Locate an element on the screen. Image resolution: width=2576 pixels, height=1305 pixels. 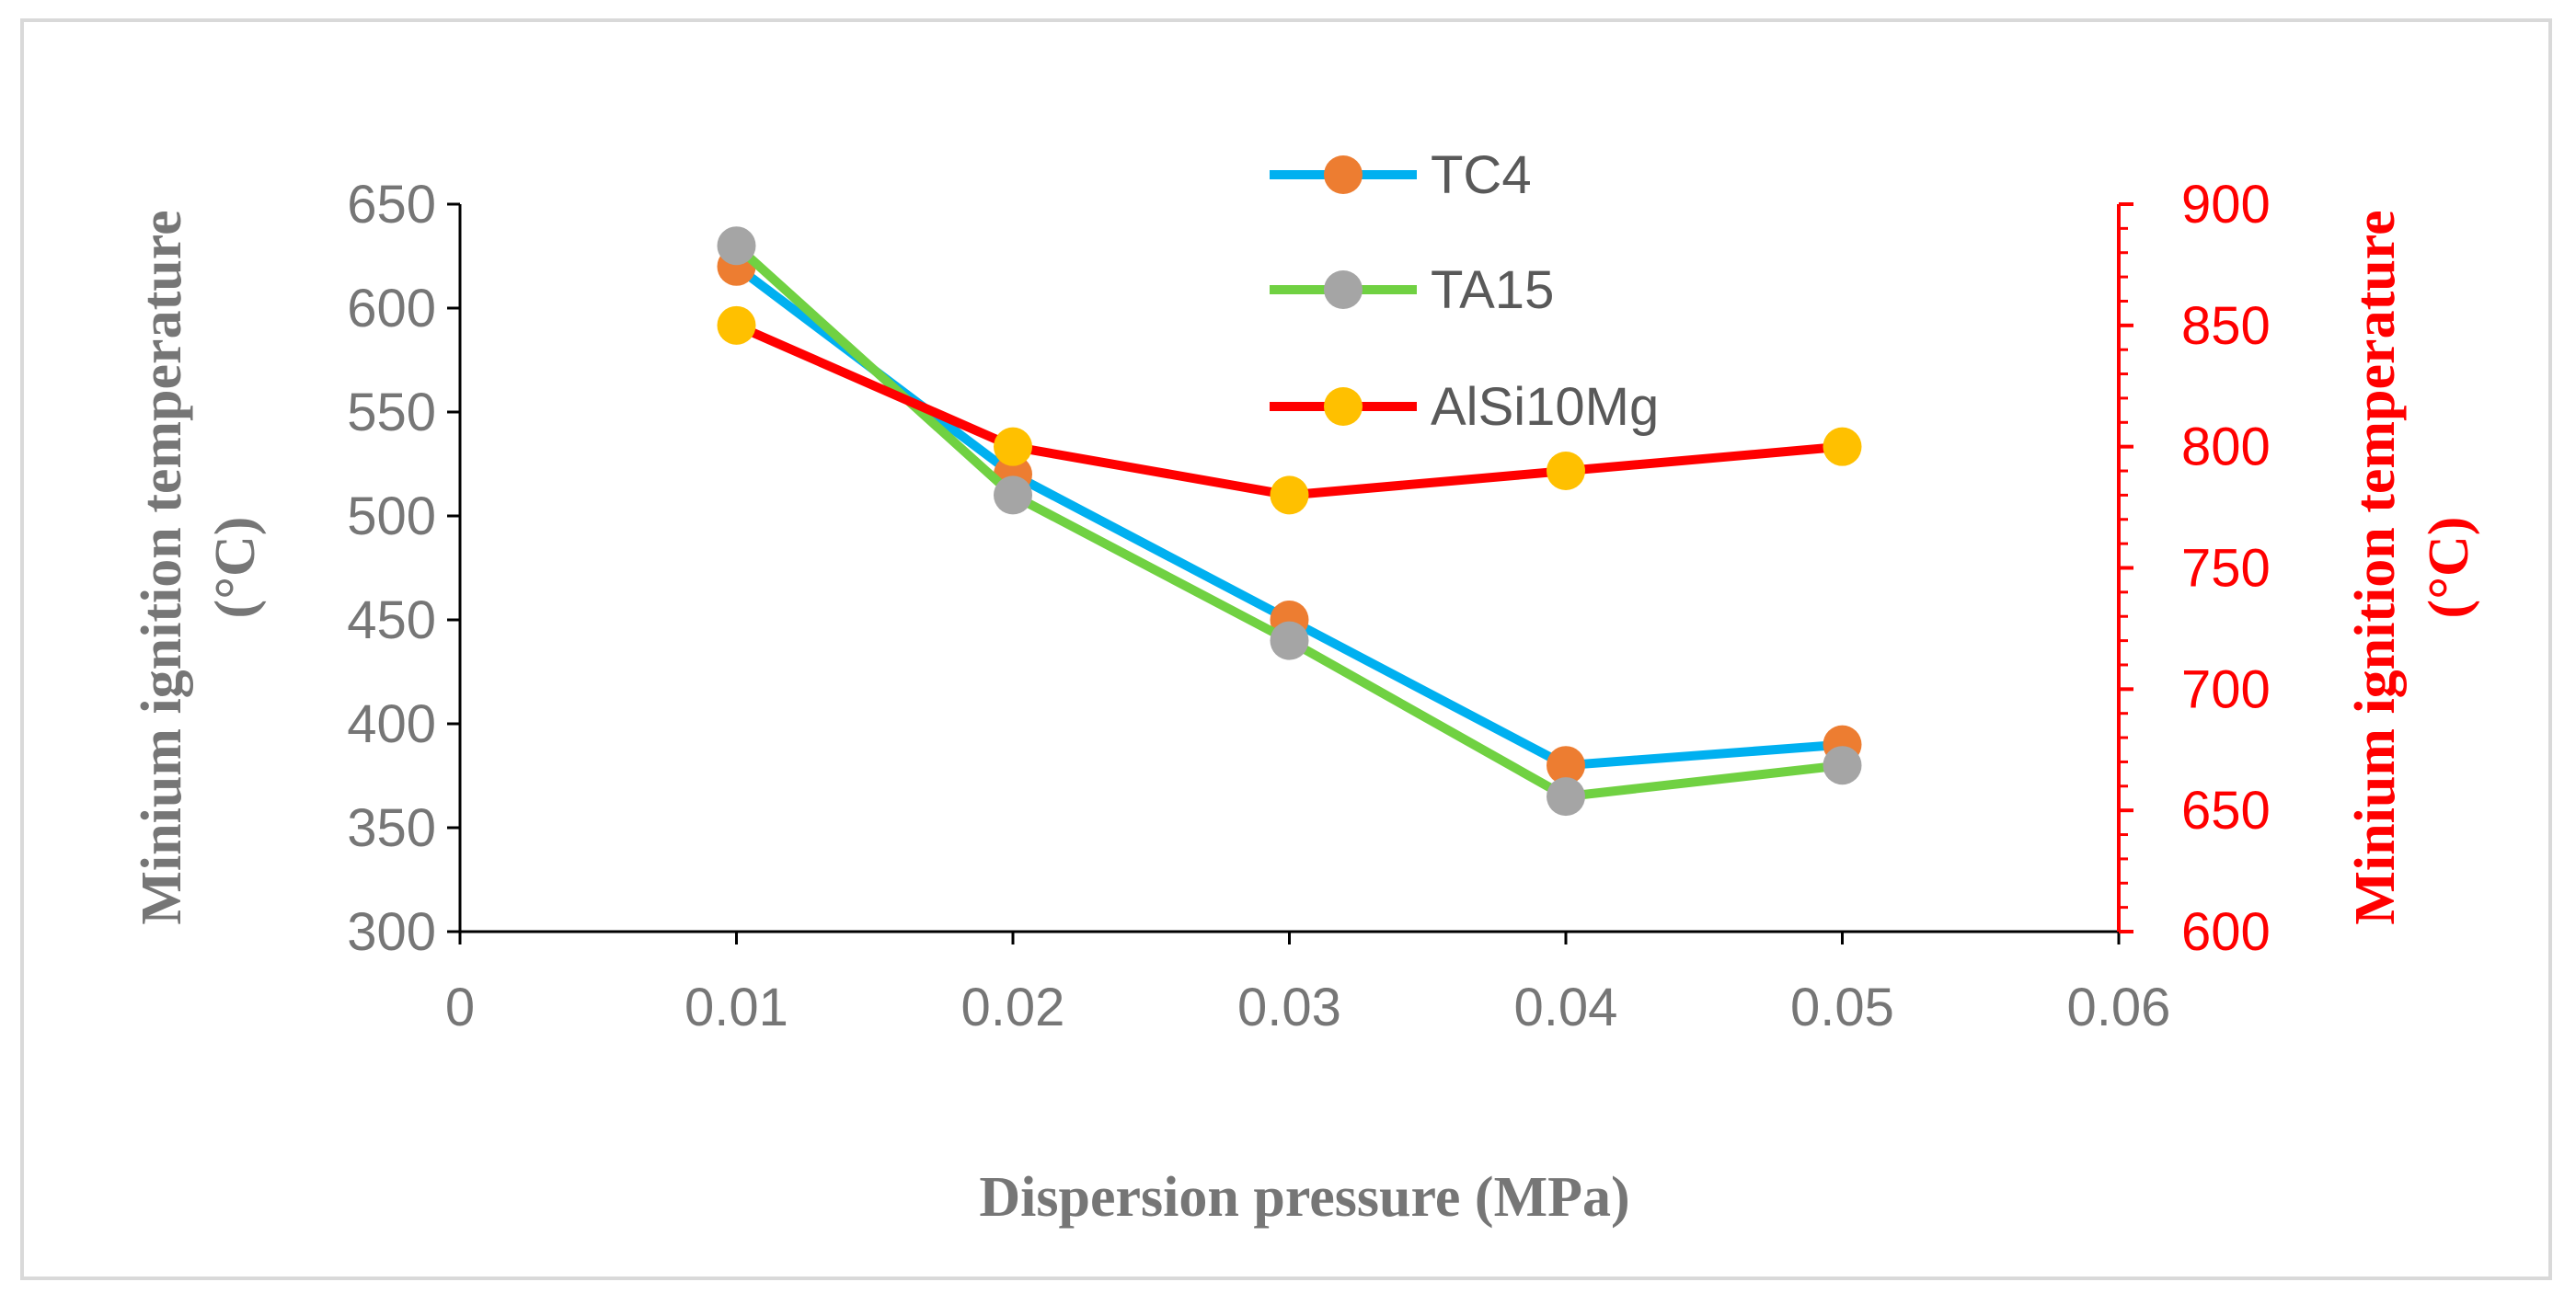
y-tick-label: 300 is located at coordinates (391, 932).